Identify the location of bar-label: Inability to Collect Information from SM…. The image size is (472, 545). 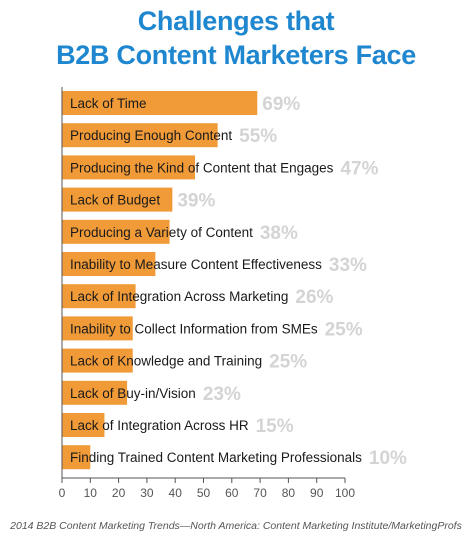
(194, 328).